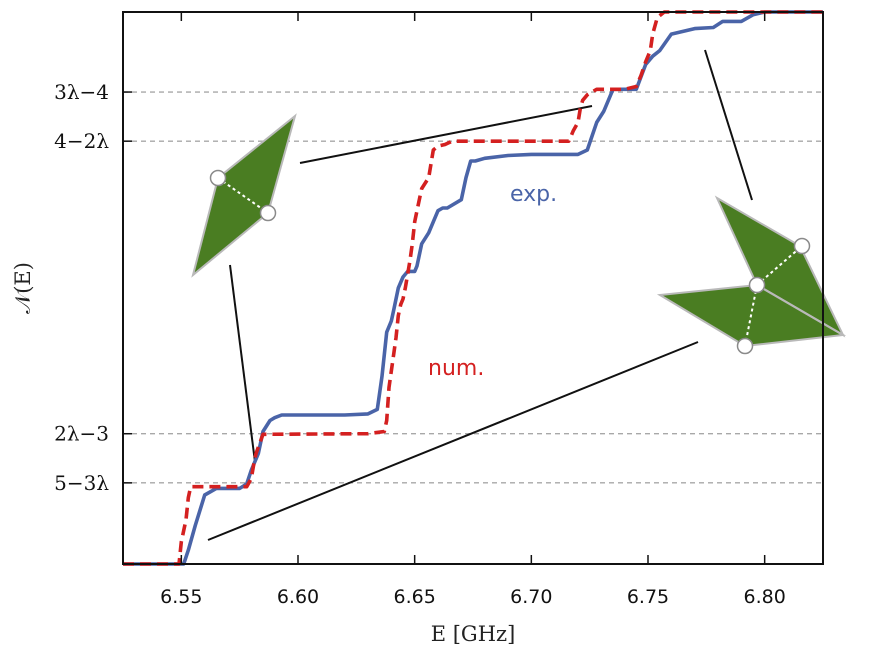 The width and height of the screenshot is (893, 656). Describe the element at coordinates (81, 483) in the screenshot. I see `reference-label: 5−3λ` at that location.